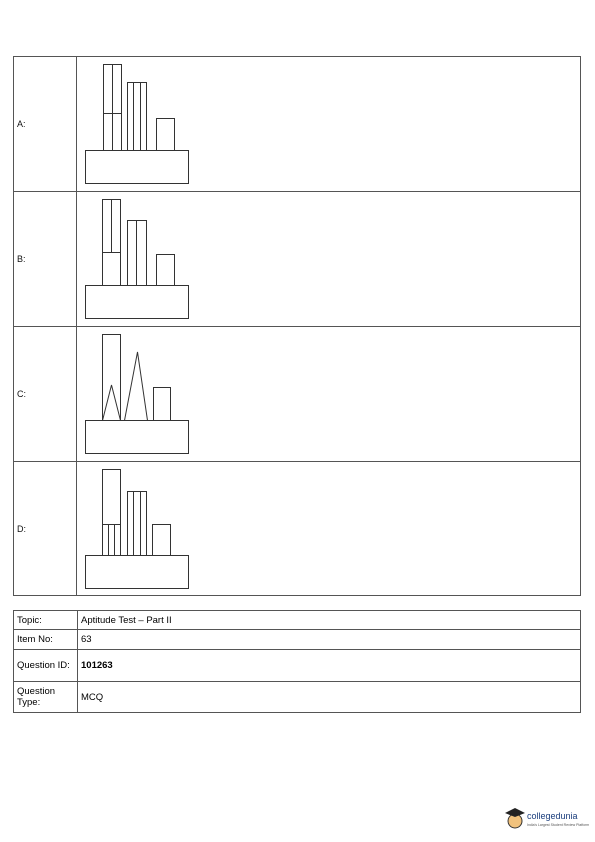  Describe the element at coordinates (21, 529) in the screenshot. I see `option-label: D:` at that location.